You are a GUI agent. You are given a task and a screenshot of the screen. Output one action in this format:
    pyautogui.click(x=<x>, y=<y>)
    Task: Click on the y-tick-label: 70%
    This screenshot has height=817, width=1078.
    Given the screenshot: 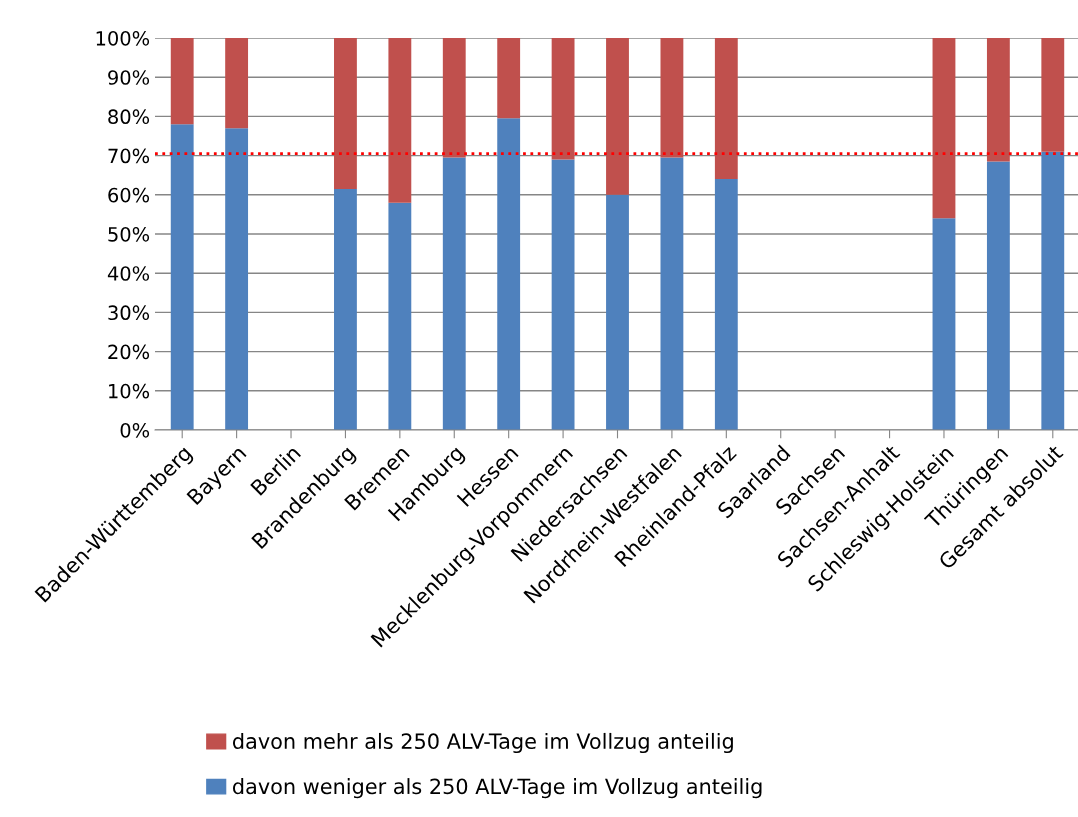 What is the action you would take?
    pyautogui.click(x=129, y=156)
    